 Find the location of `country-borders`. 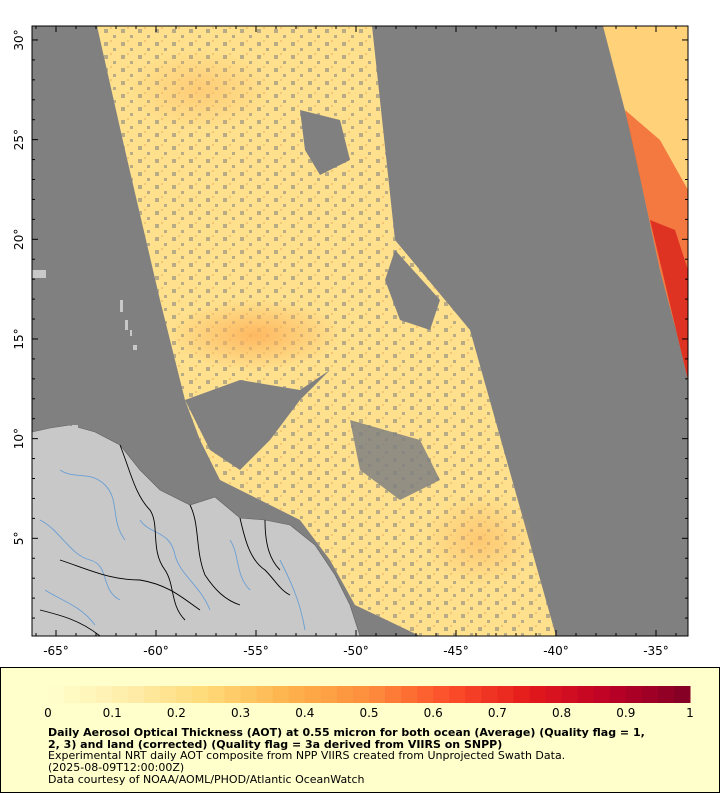

country-borders is located at coordinates (165, 540).